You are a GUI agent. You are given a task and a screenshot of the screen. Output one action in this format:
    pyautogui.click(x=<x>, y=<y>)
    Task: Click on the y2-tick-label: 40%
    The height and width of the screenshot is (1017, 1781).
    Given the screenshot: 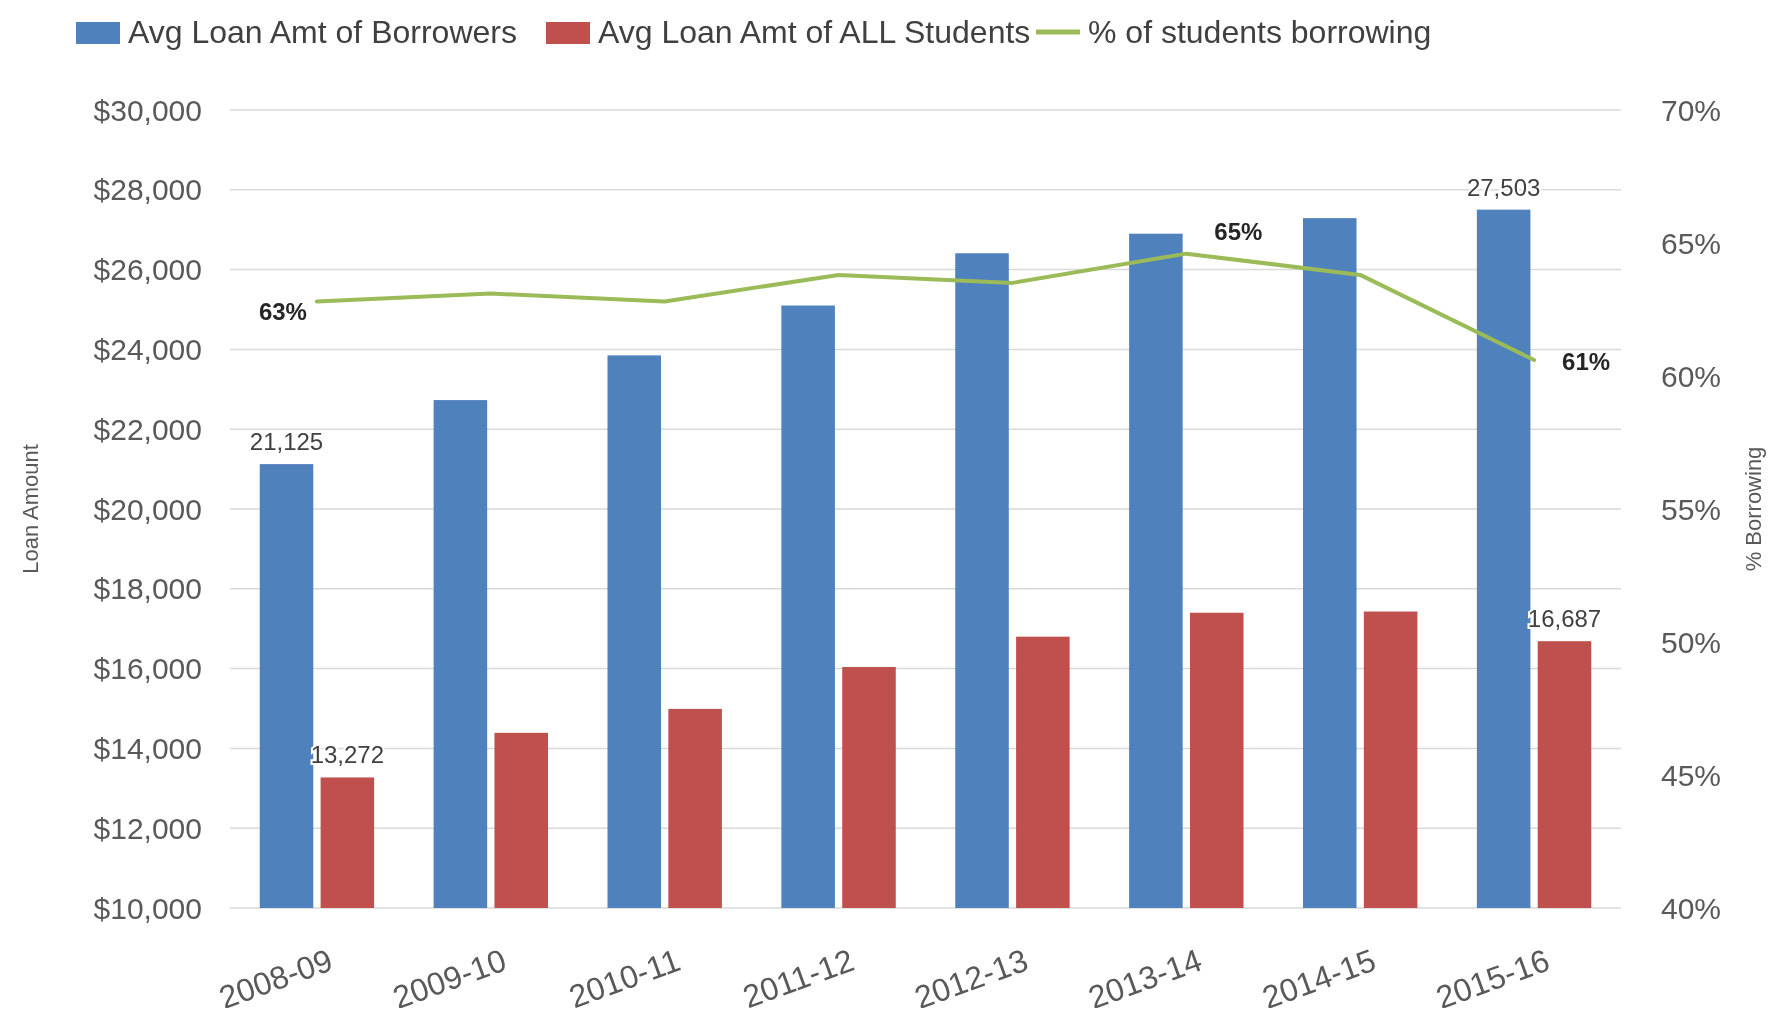 What is the action you would take?
    pyautogui.click(x=1690, y=908)
    